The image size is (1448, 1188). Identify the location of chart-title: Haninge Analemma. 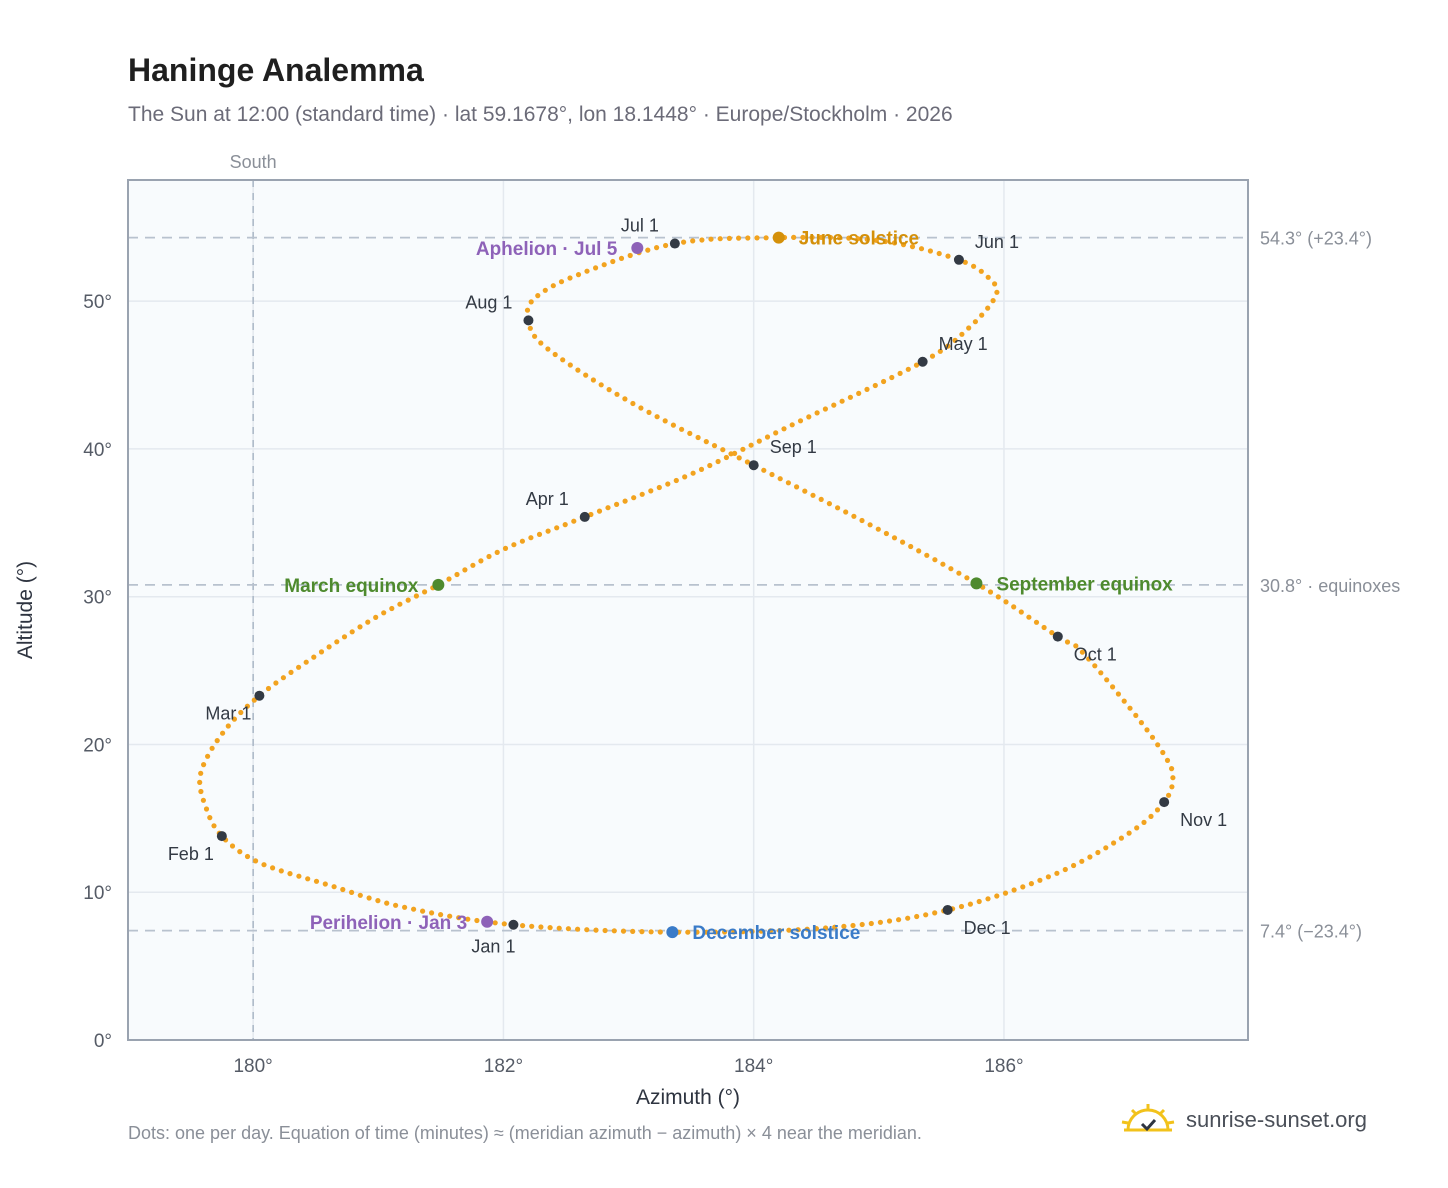
(276, 70).